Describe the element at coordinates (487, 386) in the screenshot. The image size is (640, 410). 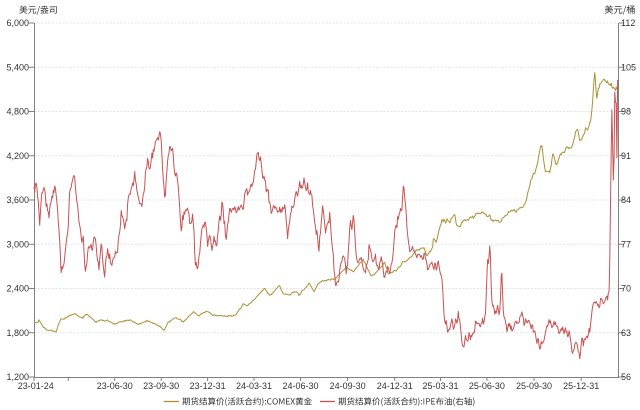
I see `svg-text: 25-06-30` at that location.